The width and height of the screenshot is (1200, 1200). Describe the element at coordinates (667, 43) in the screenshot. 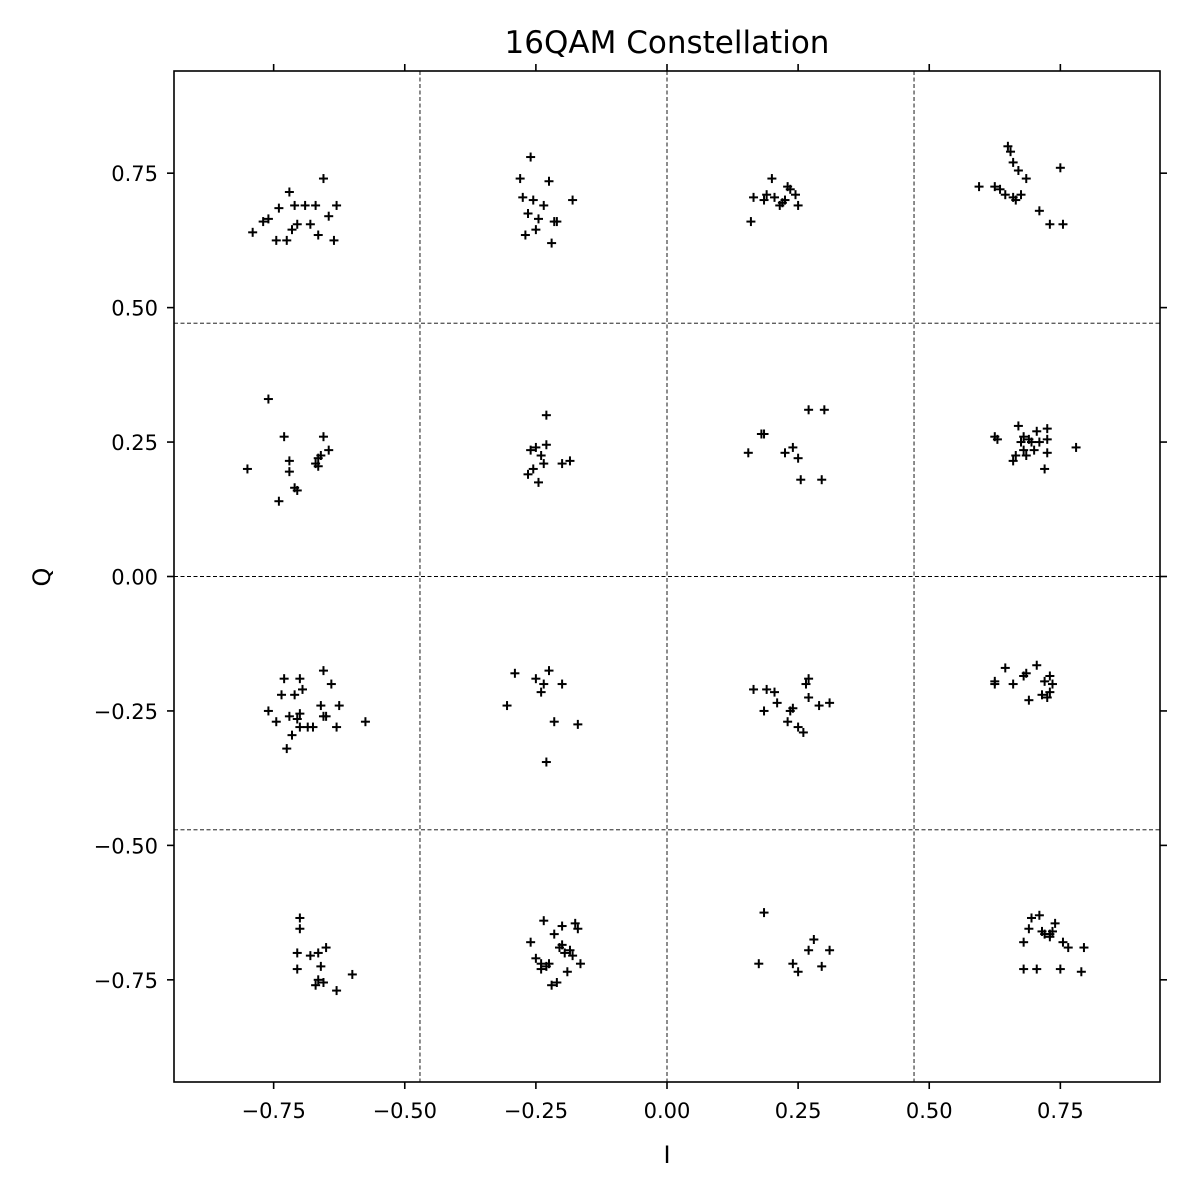

I see `chart-title: 16QAM Constellation` at that location.